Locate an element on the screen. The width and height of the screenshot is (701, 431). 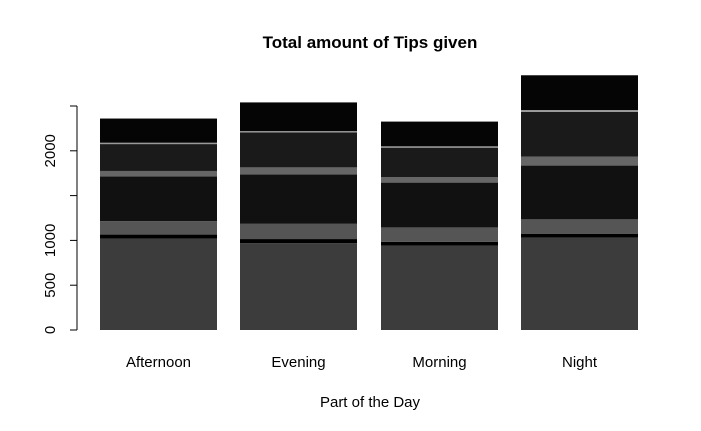
y-tick-label: 500 is located at coordinates (50, 285).